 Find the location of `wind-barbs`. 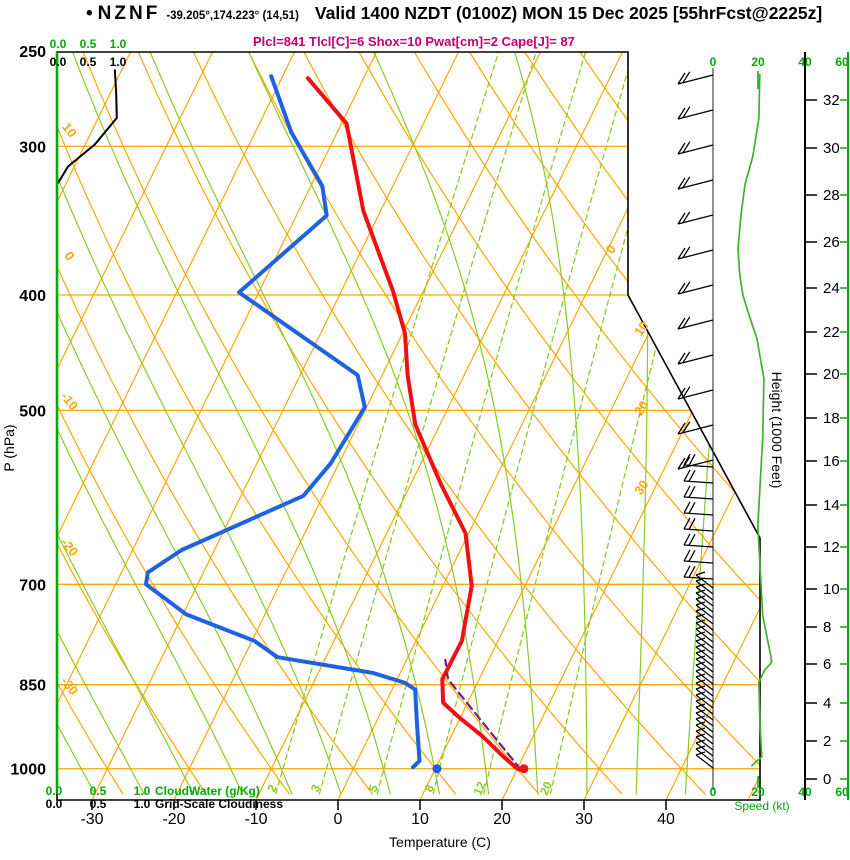

wind-barbs is located at coordinates (695, 429).